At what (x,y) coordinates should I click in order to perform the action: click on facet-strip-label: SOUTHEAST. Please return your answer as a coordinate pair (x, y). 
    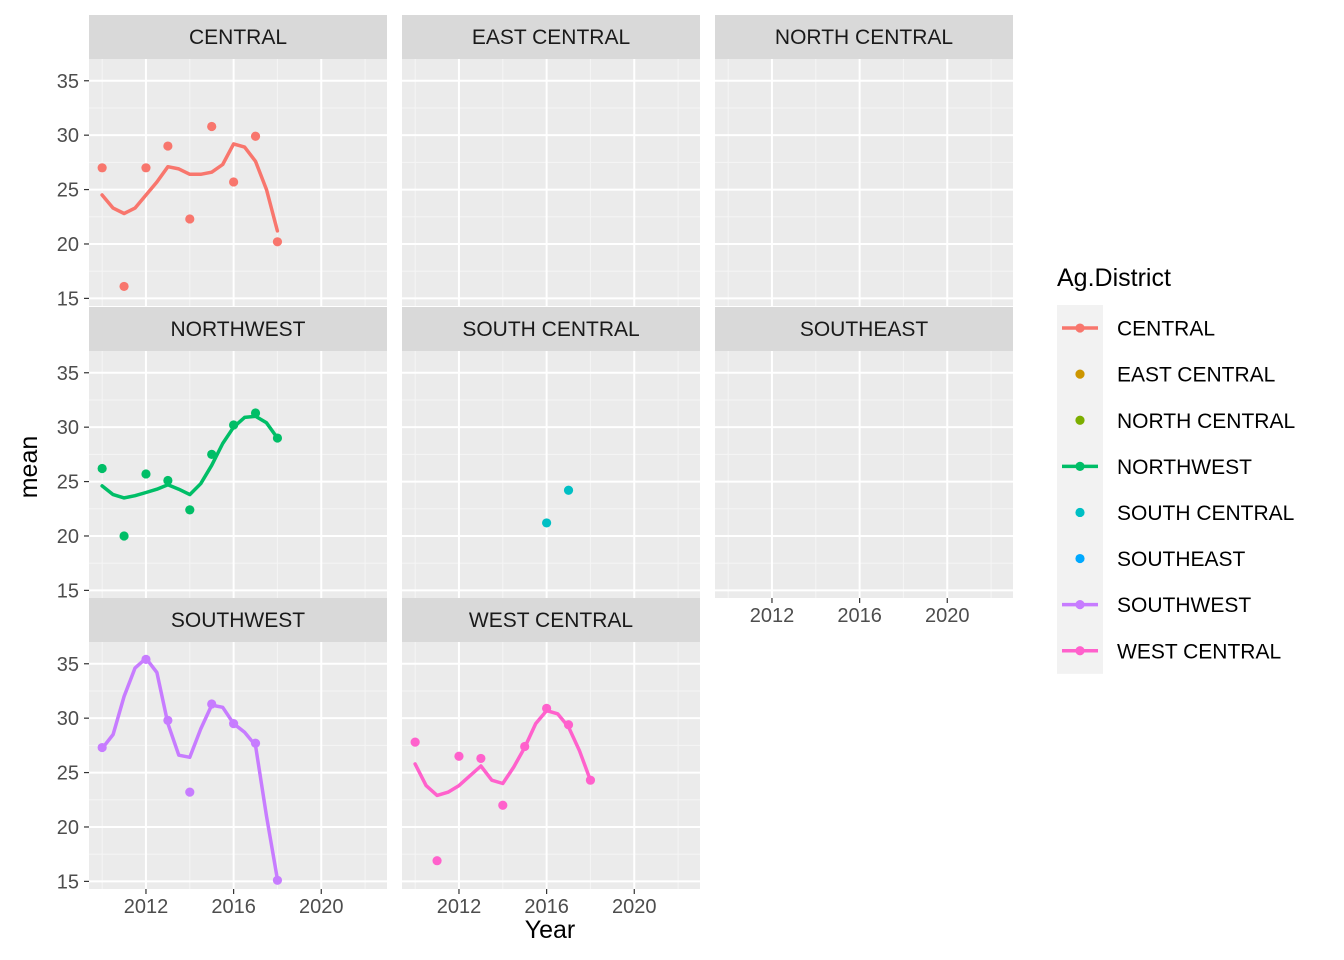
    Looking at the image, I should click on (864, 329).